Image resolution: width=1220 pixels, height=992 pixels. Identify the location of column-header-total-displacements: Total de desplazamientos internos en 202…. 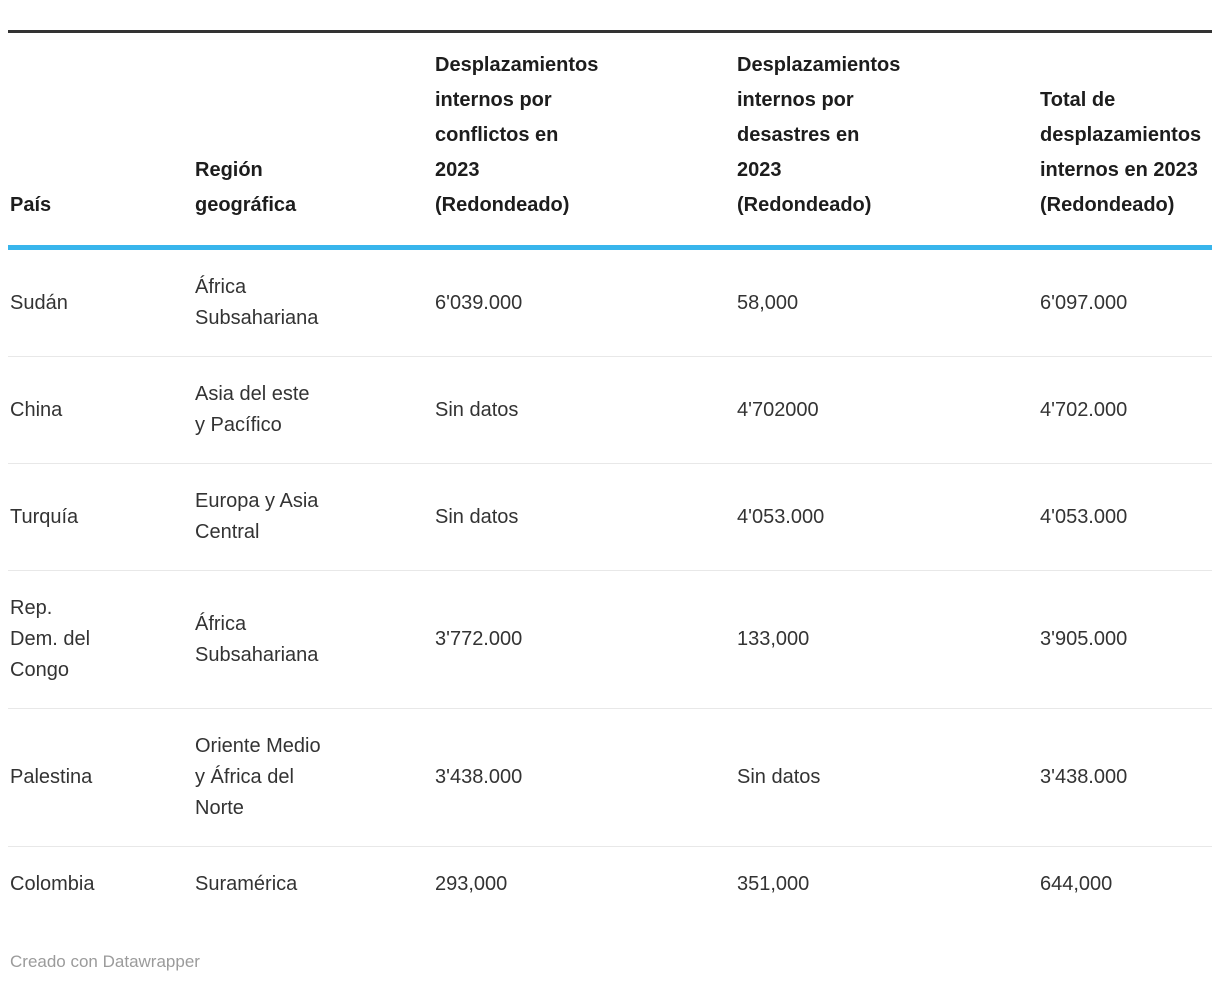
(1125, 140).